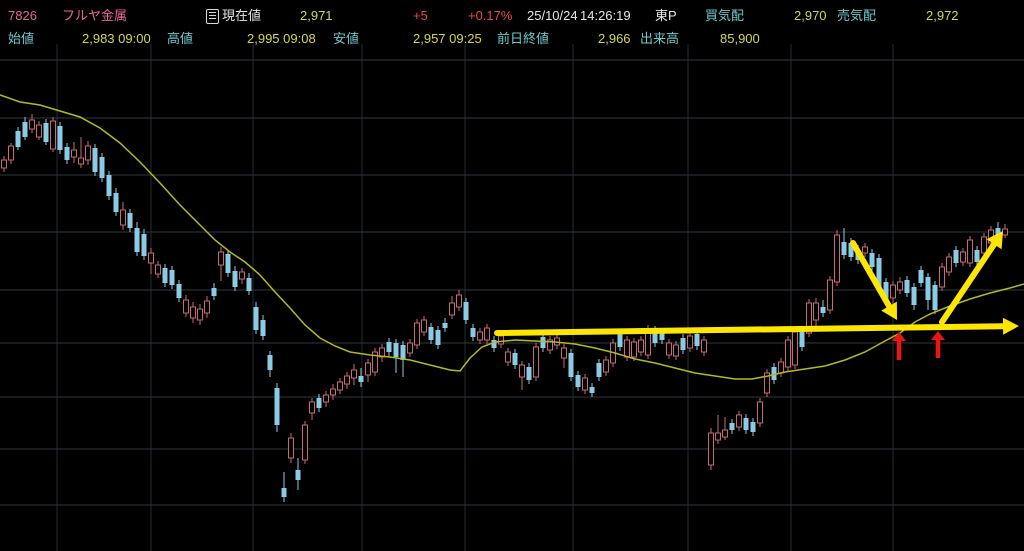 The image size is (1024, 551). I want to click on low-label: 安値, so click(346, 38).